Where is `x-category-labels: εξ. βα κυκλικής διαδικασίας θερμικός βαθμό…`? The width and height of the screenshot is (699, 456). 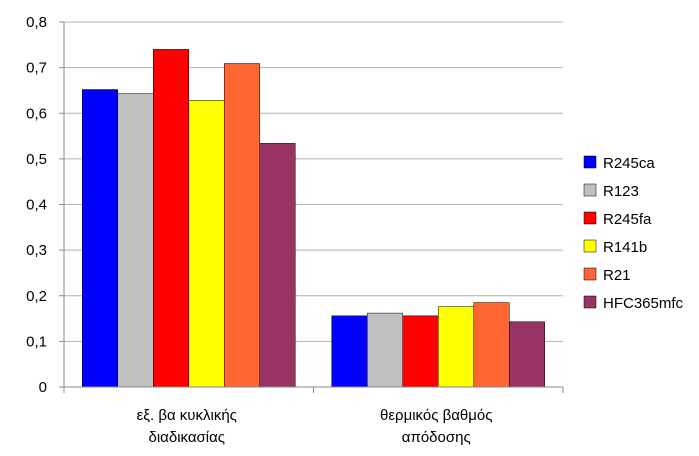
x-category-labels: εξ. βα κυκλικής διαδικασίας θερμικός βαθμό… is located at coordinates (315, 426).